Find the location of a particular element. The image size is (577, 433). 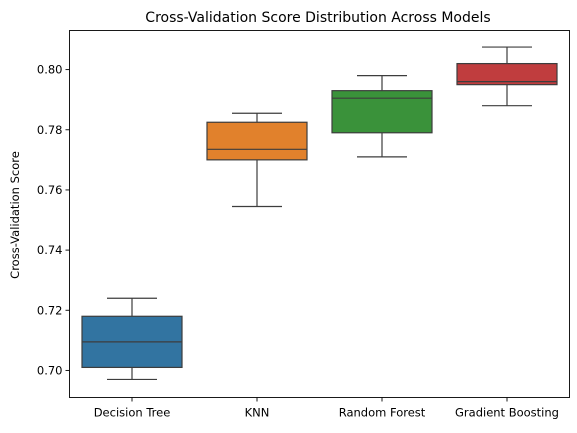

box-gradient-boosting is located at coordinates (507, 76).